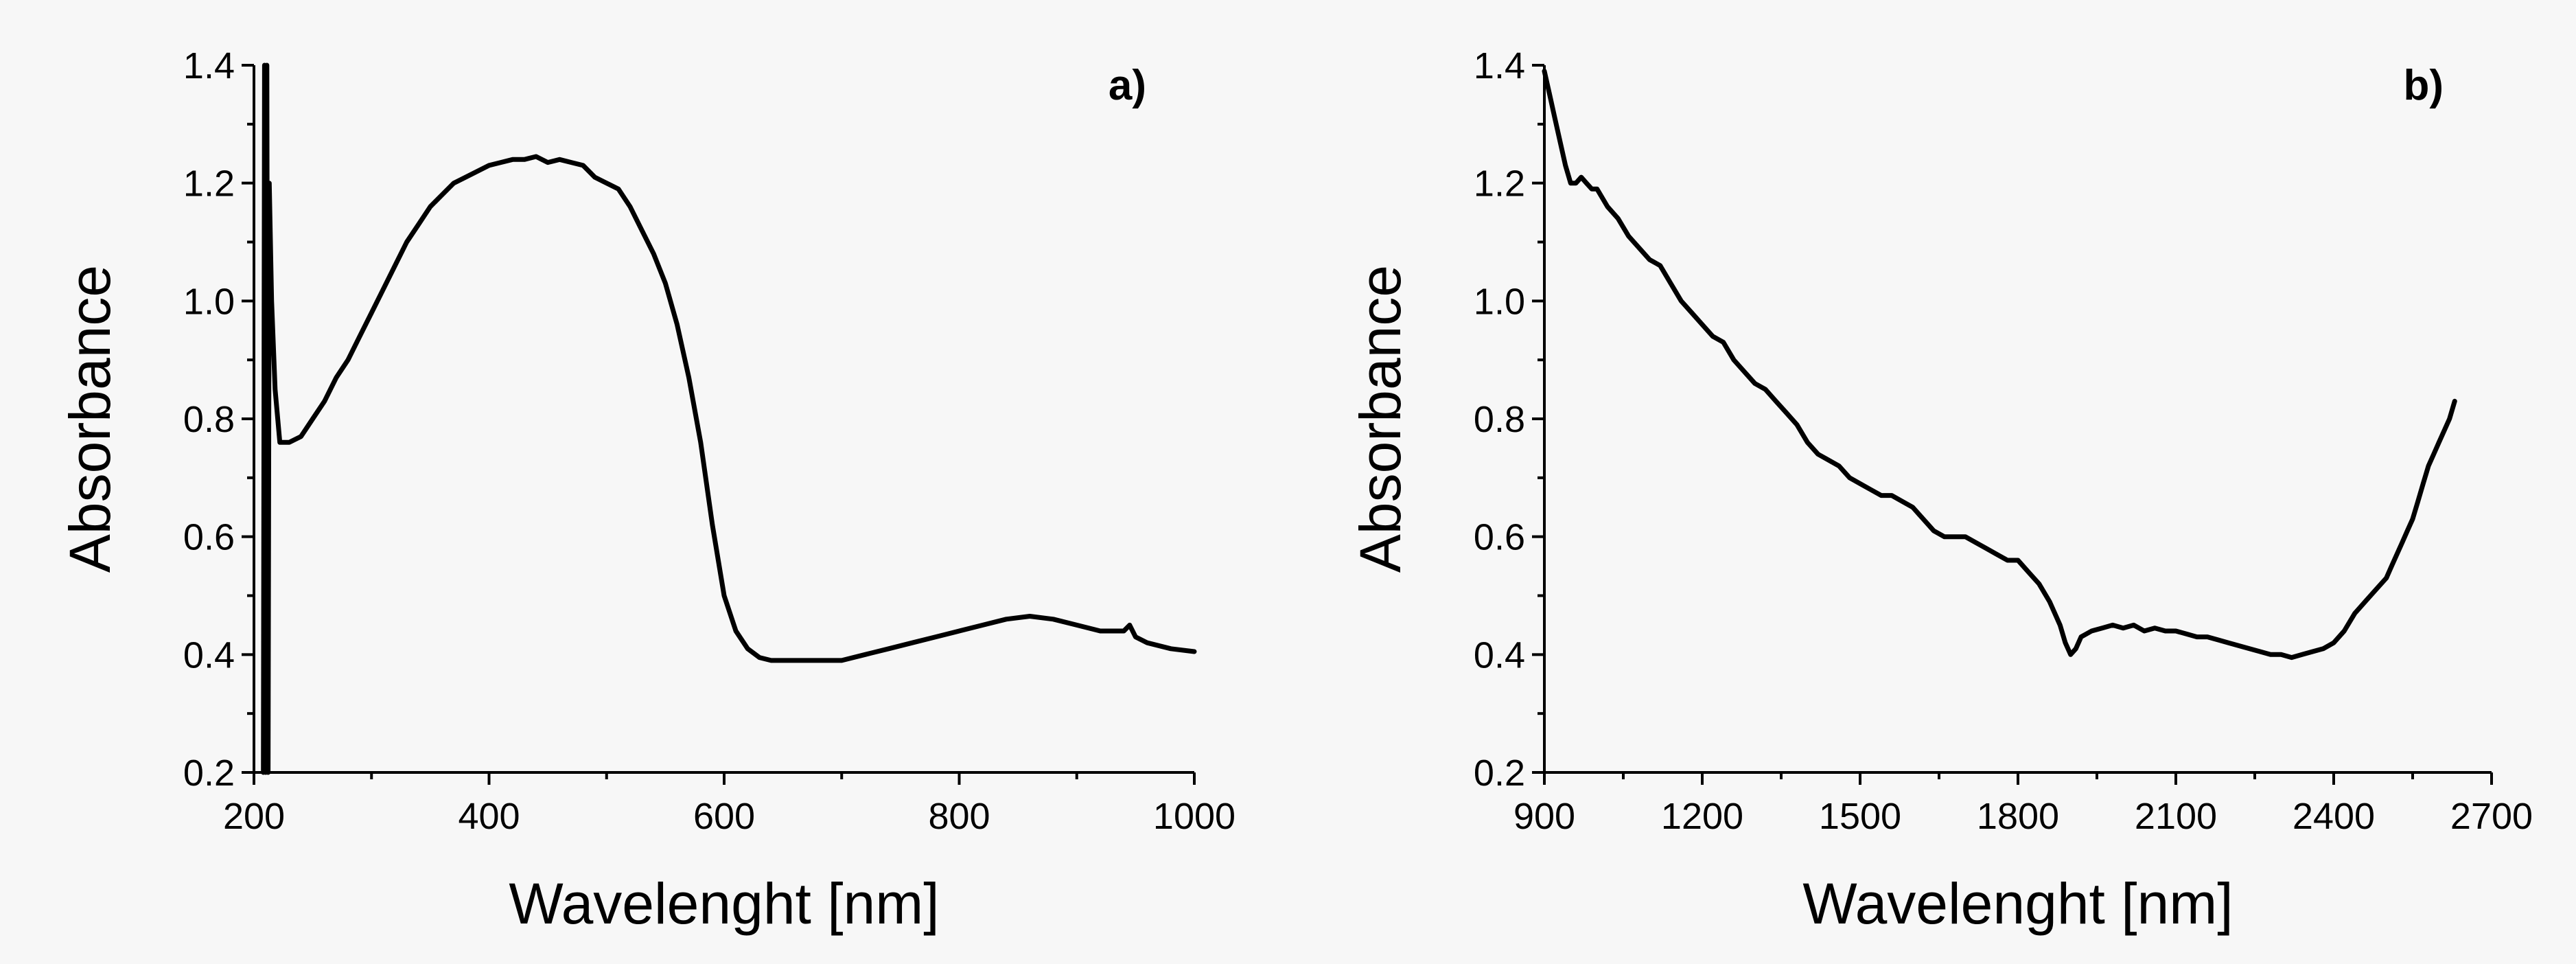  I want to click on x-tick-label: 1500, so click(1860, 816).